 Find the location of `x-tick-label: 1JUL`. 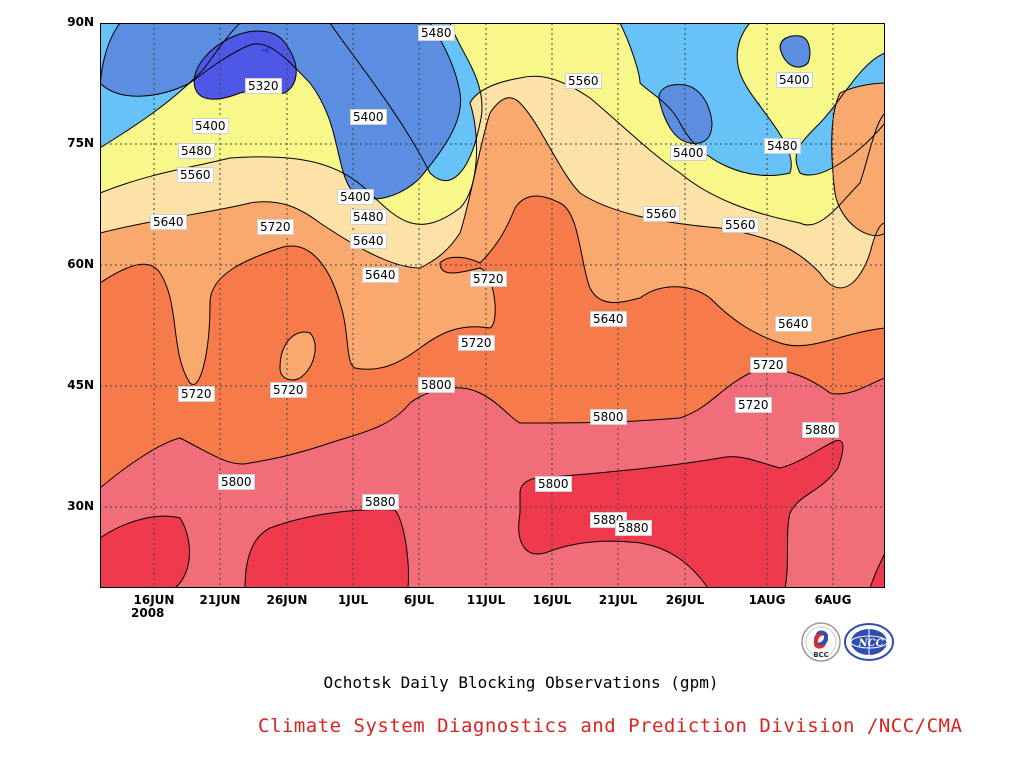

x-tick-label: 1JUL is located at coordinates (353, 600).